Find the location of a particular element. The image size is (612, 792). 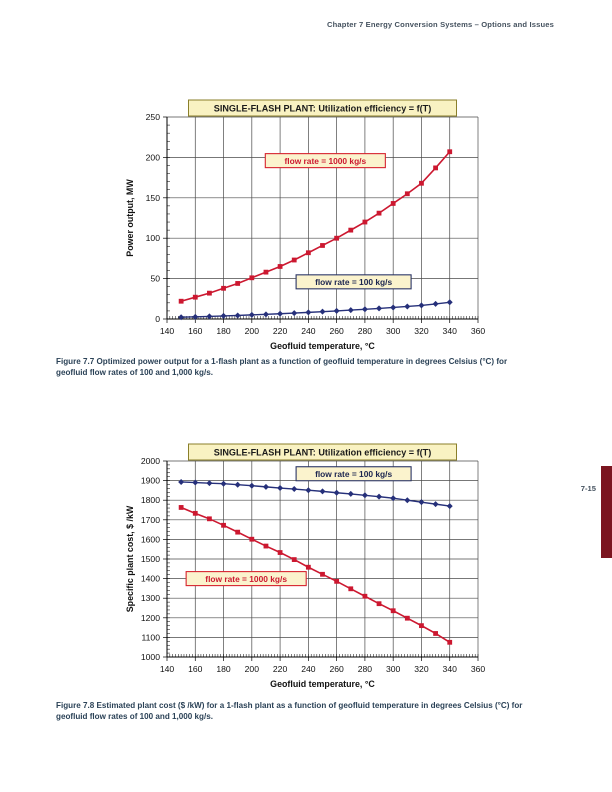

chart-title-box is located at coordinates (322, 108).